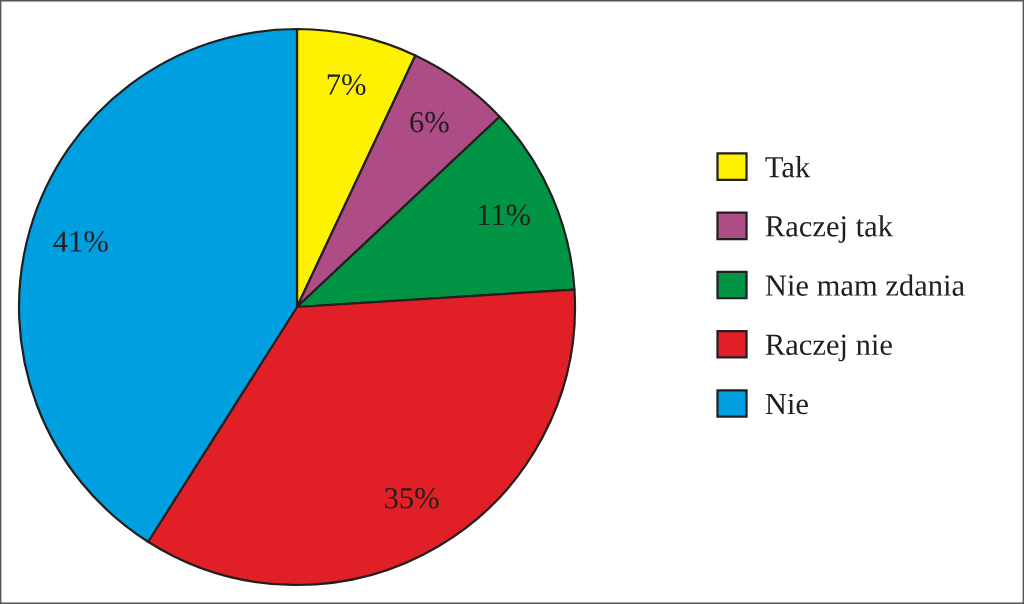 This screenshot has height=604, width=1024. What do you see at coordinates (829, 229) in the screenshot?
I see `legend-label: Raczej tak` at bounding box center [829, 229].